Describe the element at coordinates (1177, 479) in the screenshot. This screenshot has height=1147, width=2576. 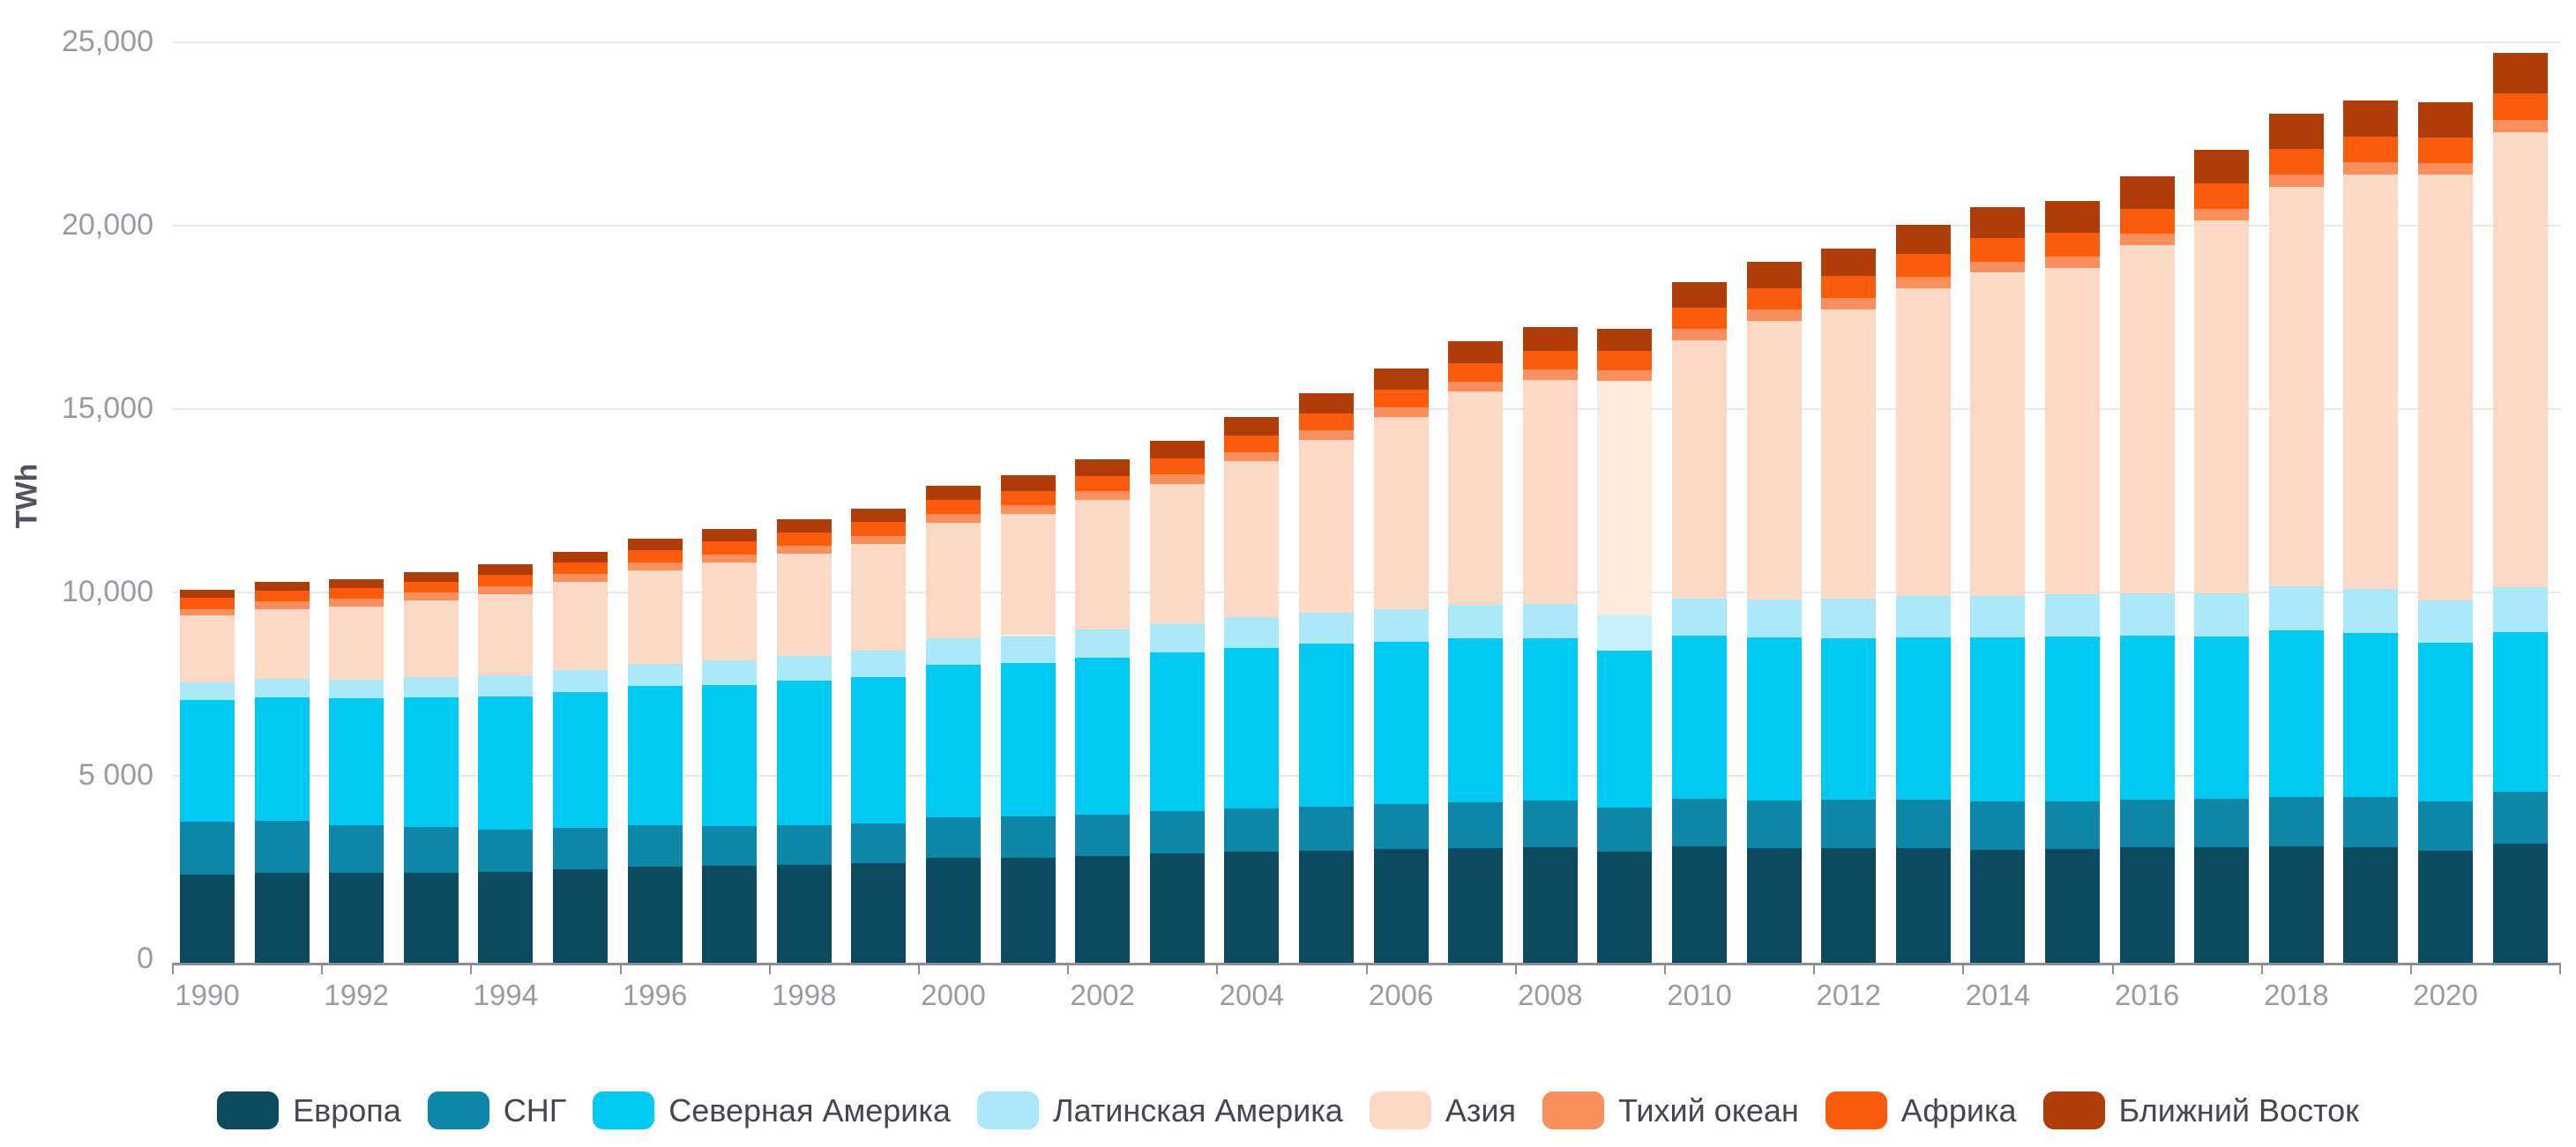
I see `segment-Тихий океан-2003` at that location.